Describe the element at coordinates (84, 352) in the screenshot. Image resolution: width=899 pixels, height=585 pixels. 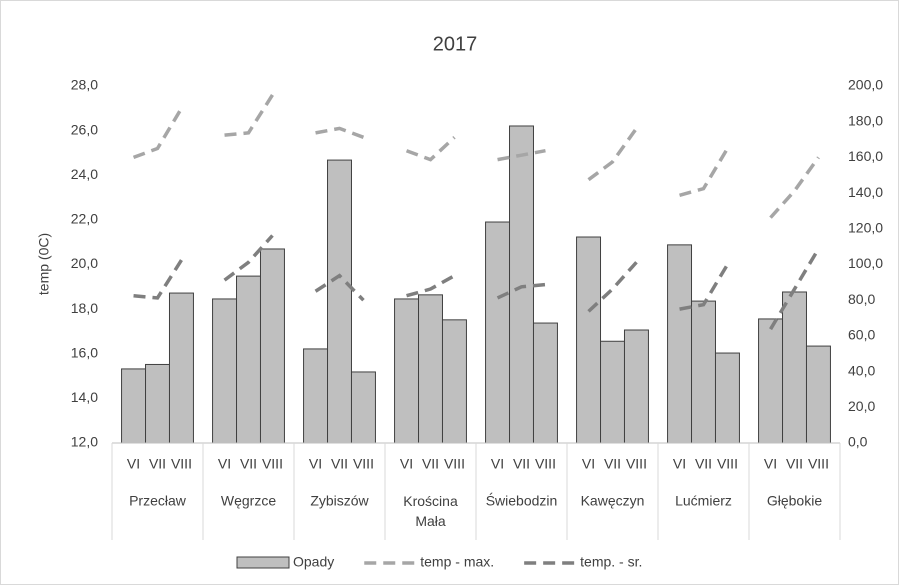
I see `y-tick-label: 16,0` at that location.